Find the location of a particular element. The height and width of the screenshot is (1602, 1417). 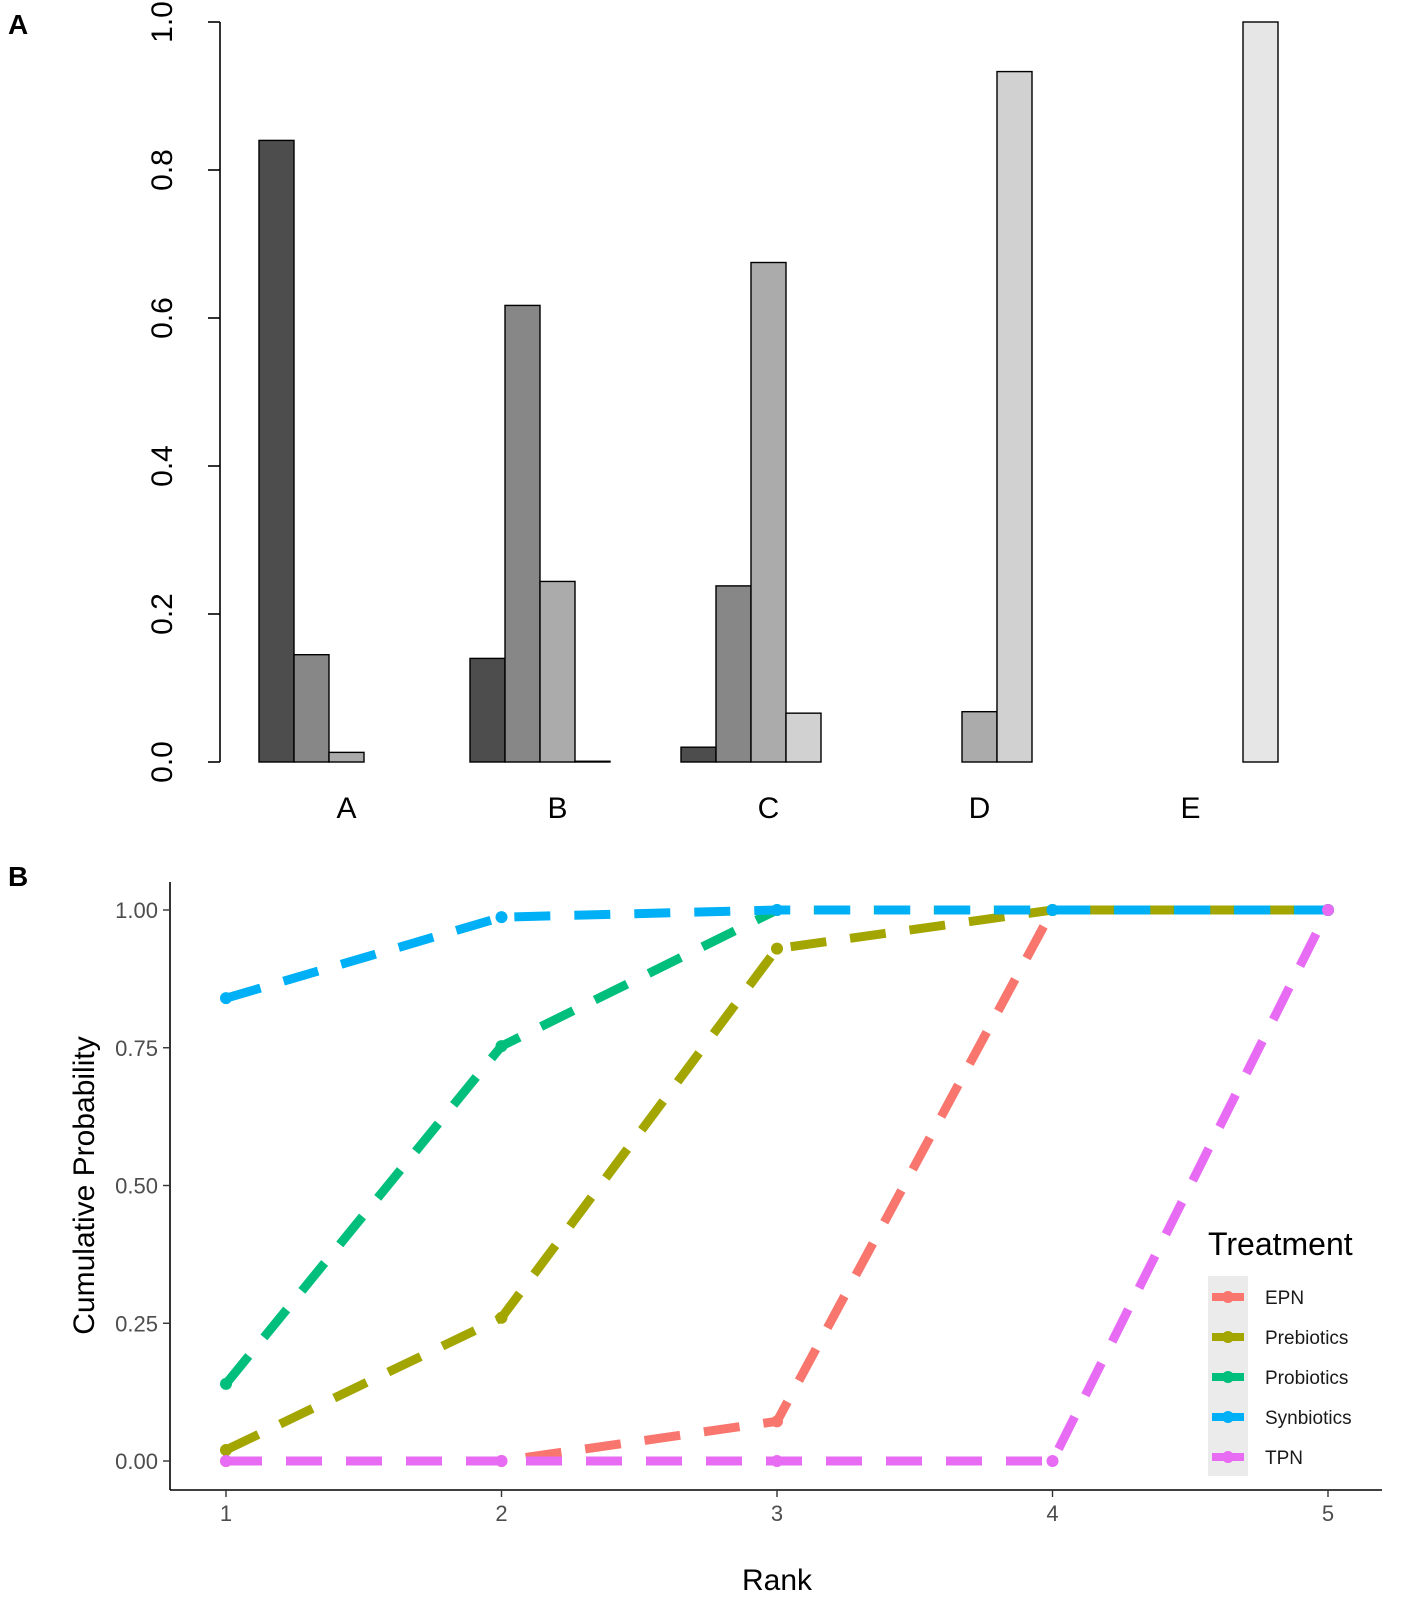

y-tick-label: 0.25 is located at coordinates (136, 1323).